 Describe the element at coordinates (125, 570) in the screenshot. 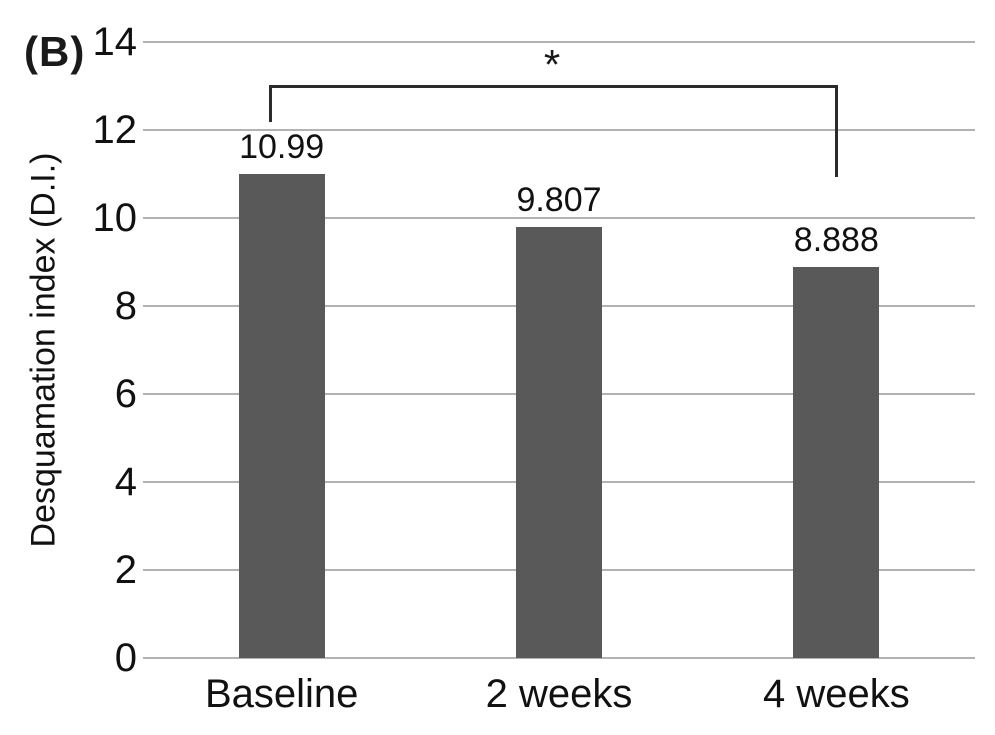

I see `y-tick-label-2: 2` at that location.